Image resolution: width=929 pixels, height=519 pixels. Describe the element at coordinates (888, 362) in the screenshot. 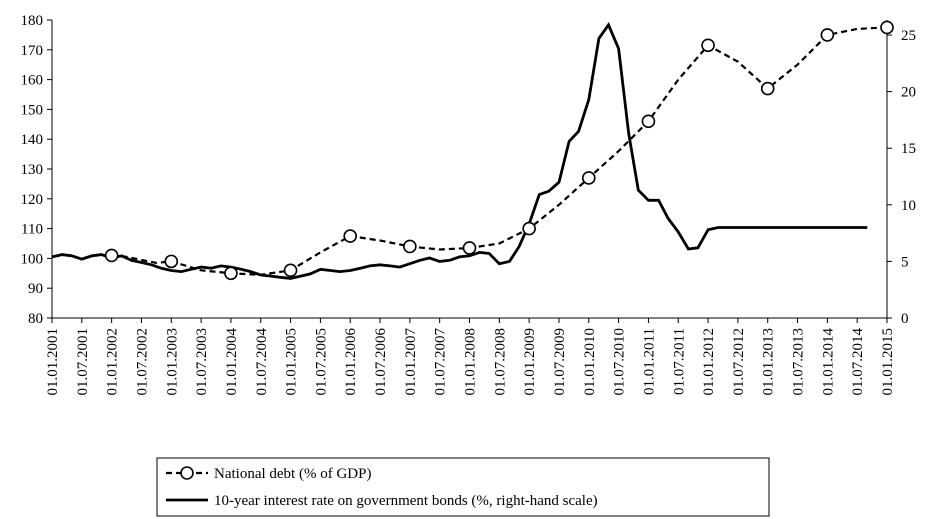

I see `x-tick-label: 01.01.2015` at that location.